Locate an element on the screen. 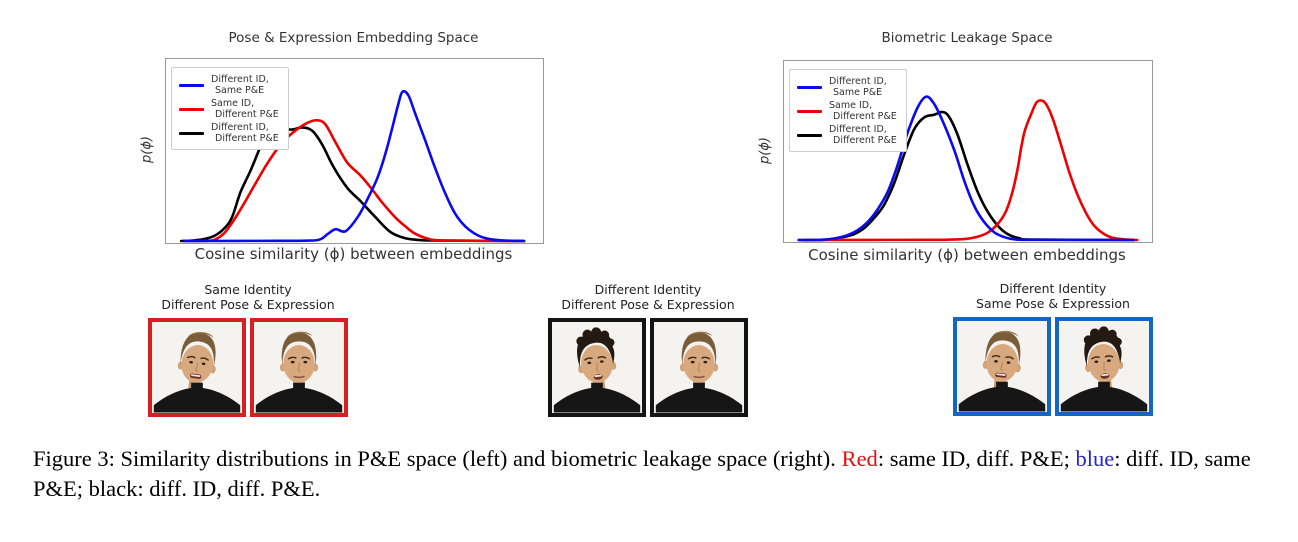  caption-segment: blue is located at coordinates (1095, 458).